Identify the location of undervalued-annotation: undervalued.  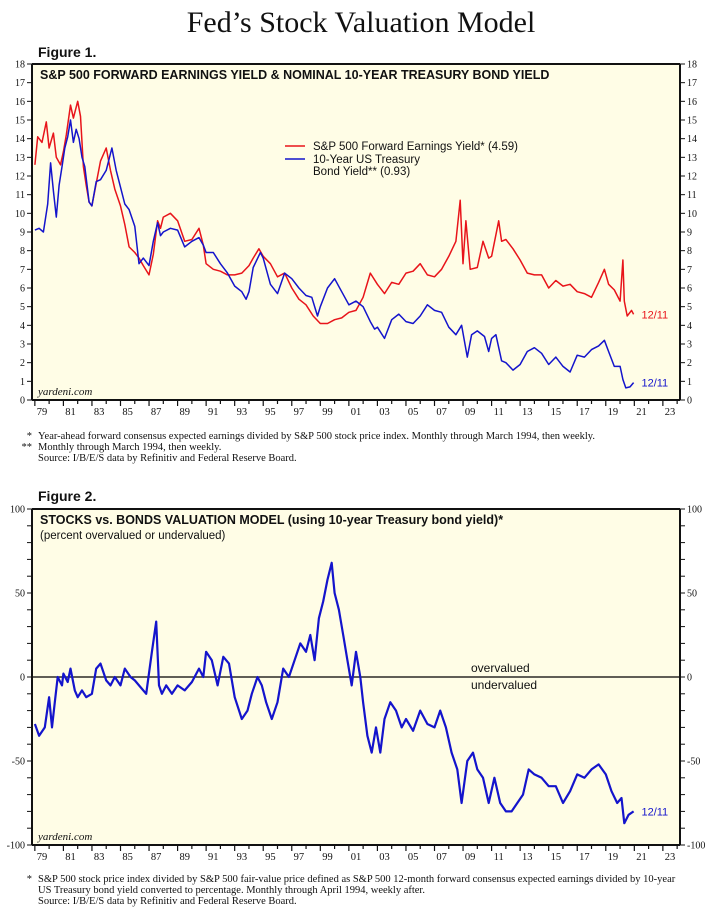
(504, 685).